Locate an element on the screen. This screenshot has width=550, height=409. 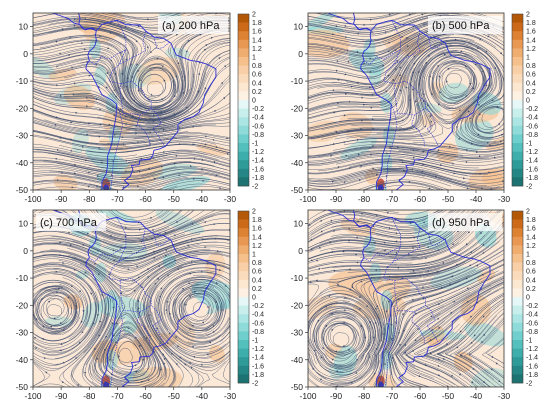
colorbar-tick-label: 0.2 is located at coordinates (531, 289).